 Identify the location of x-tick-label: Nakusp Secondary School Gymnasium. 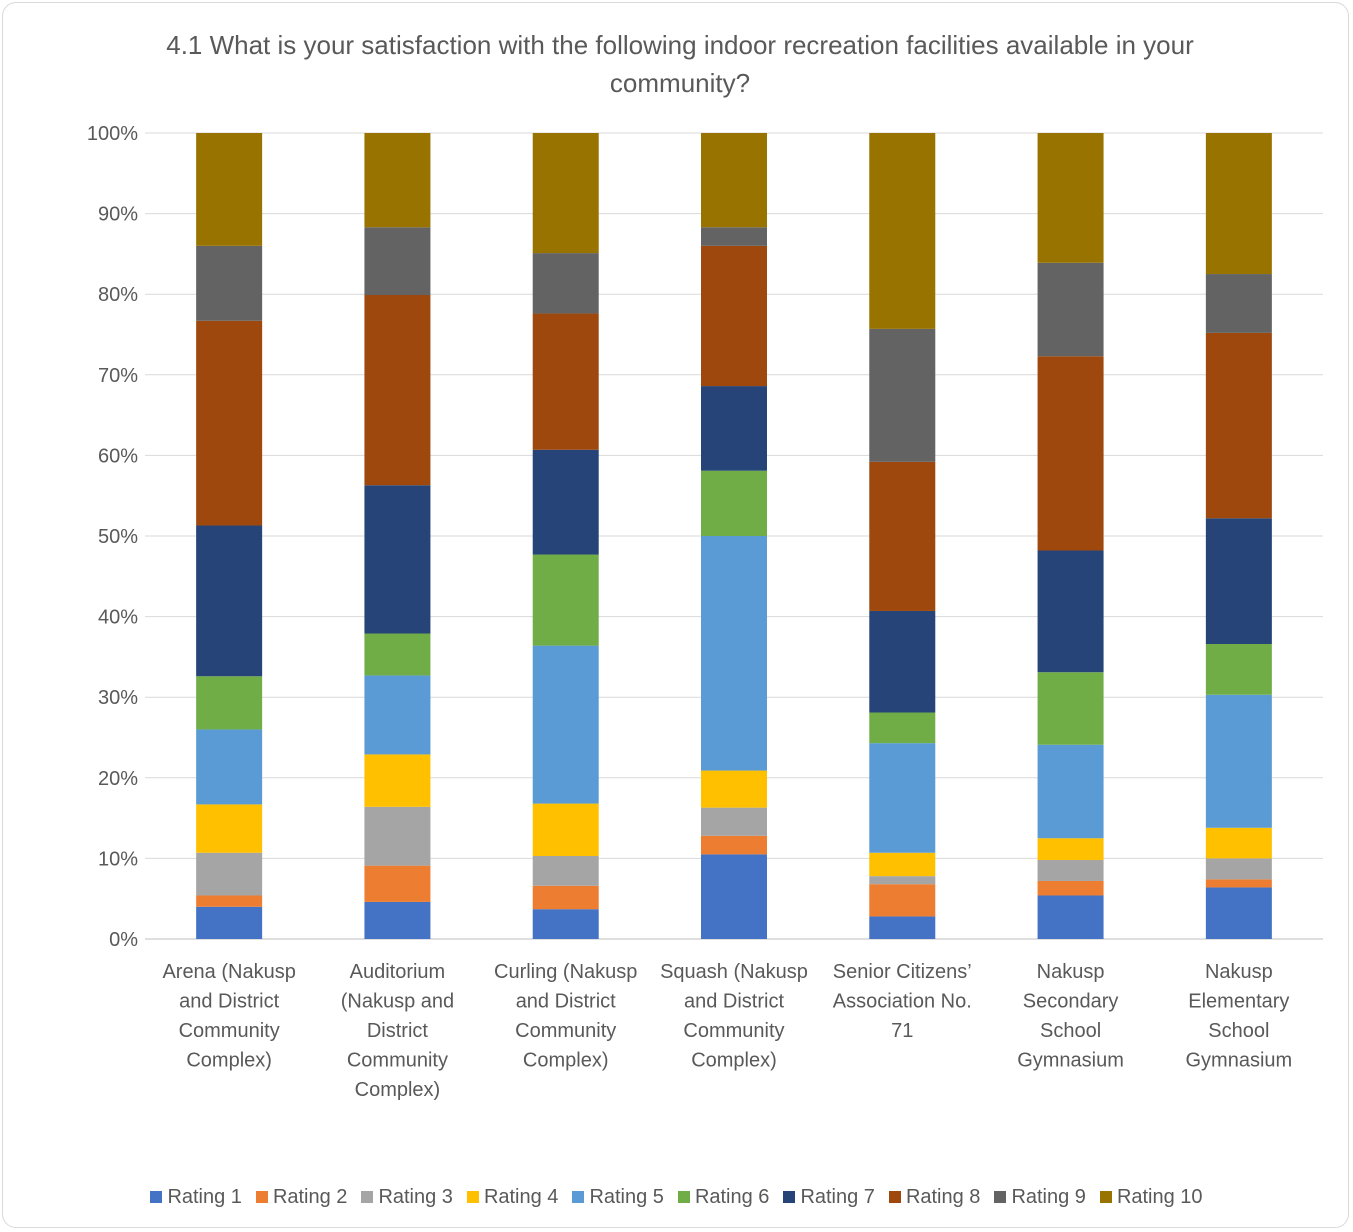
(1070, 1016).